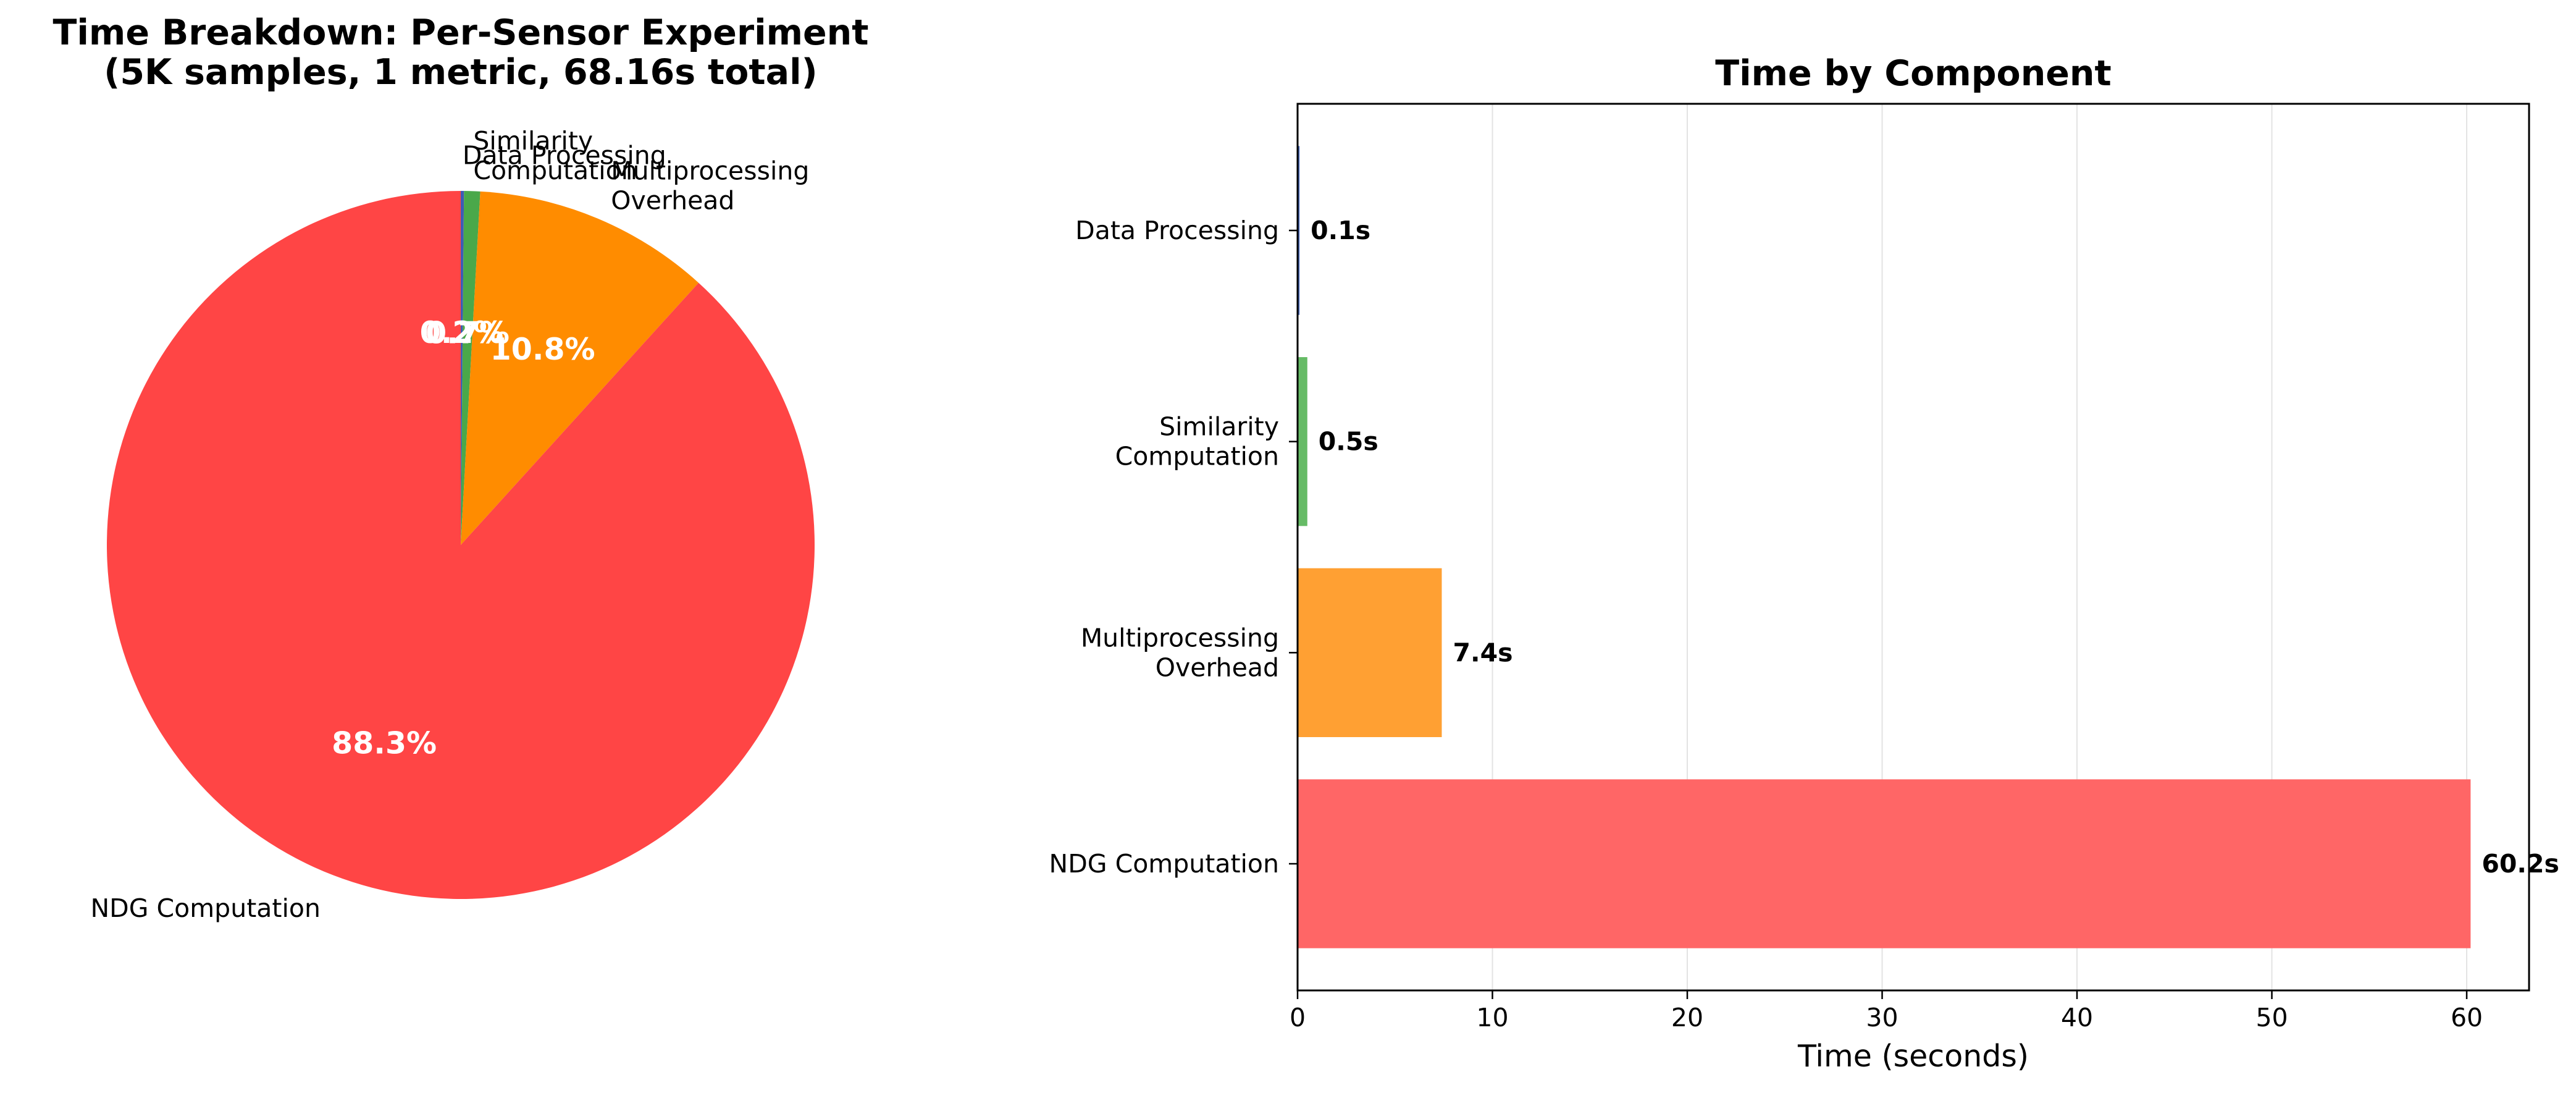  I want to click on pie-label-data-processing: Data Processing, so click(564, 156).